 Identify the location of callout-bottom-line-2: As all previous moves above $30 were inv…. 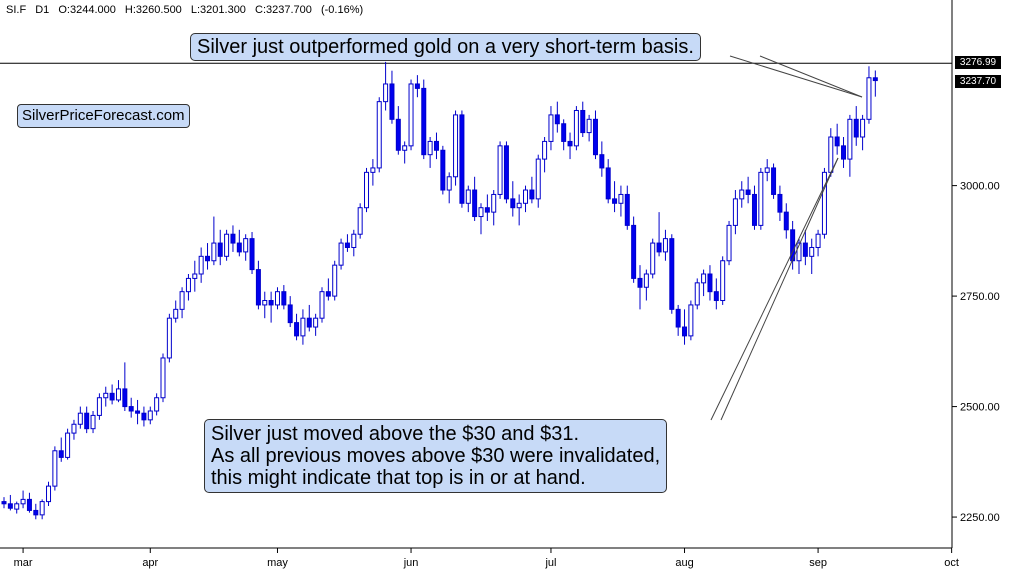
(436, 456).